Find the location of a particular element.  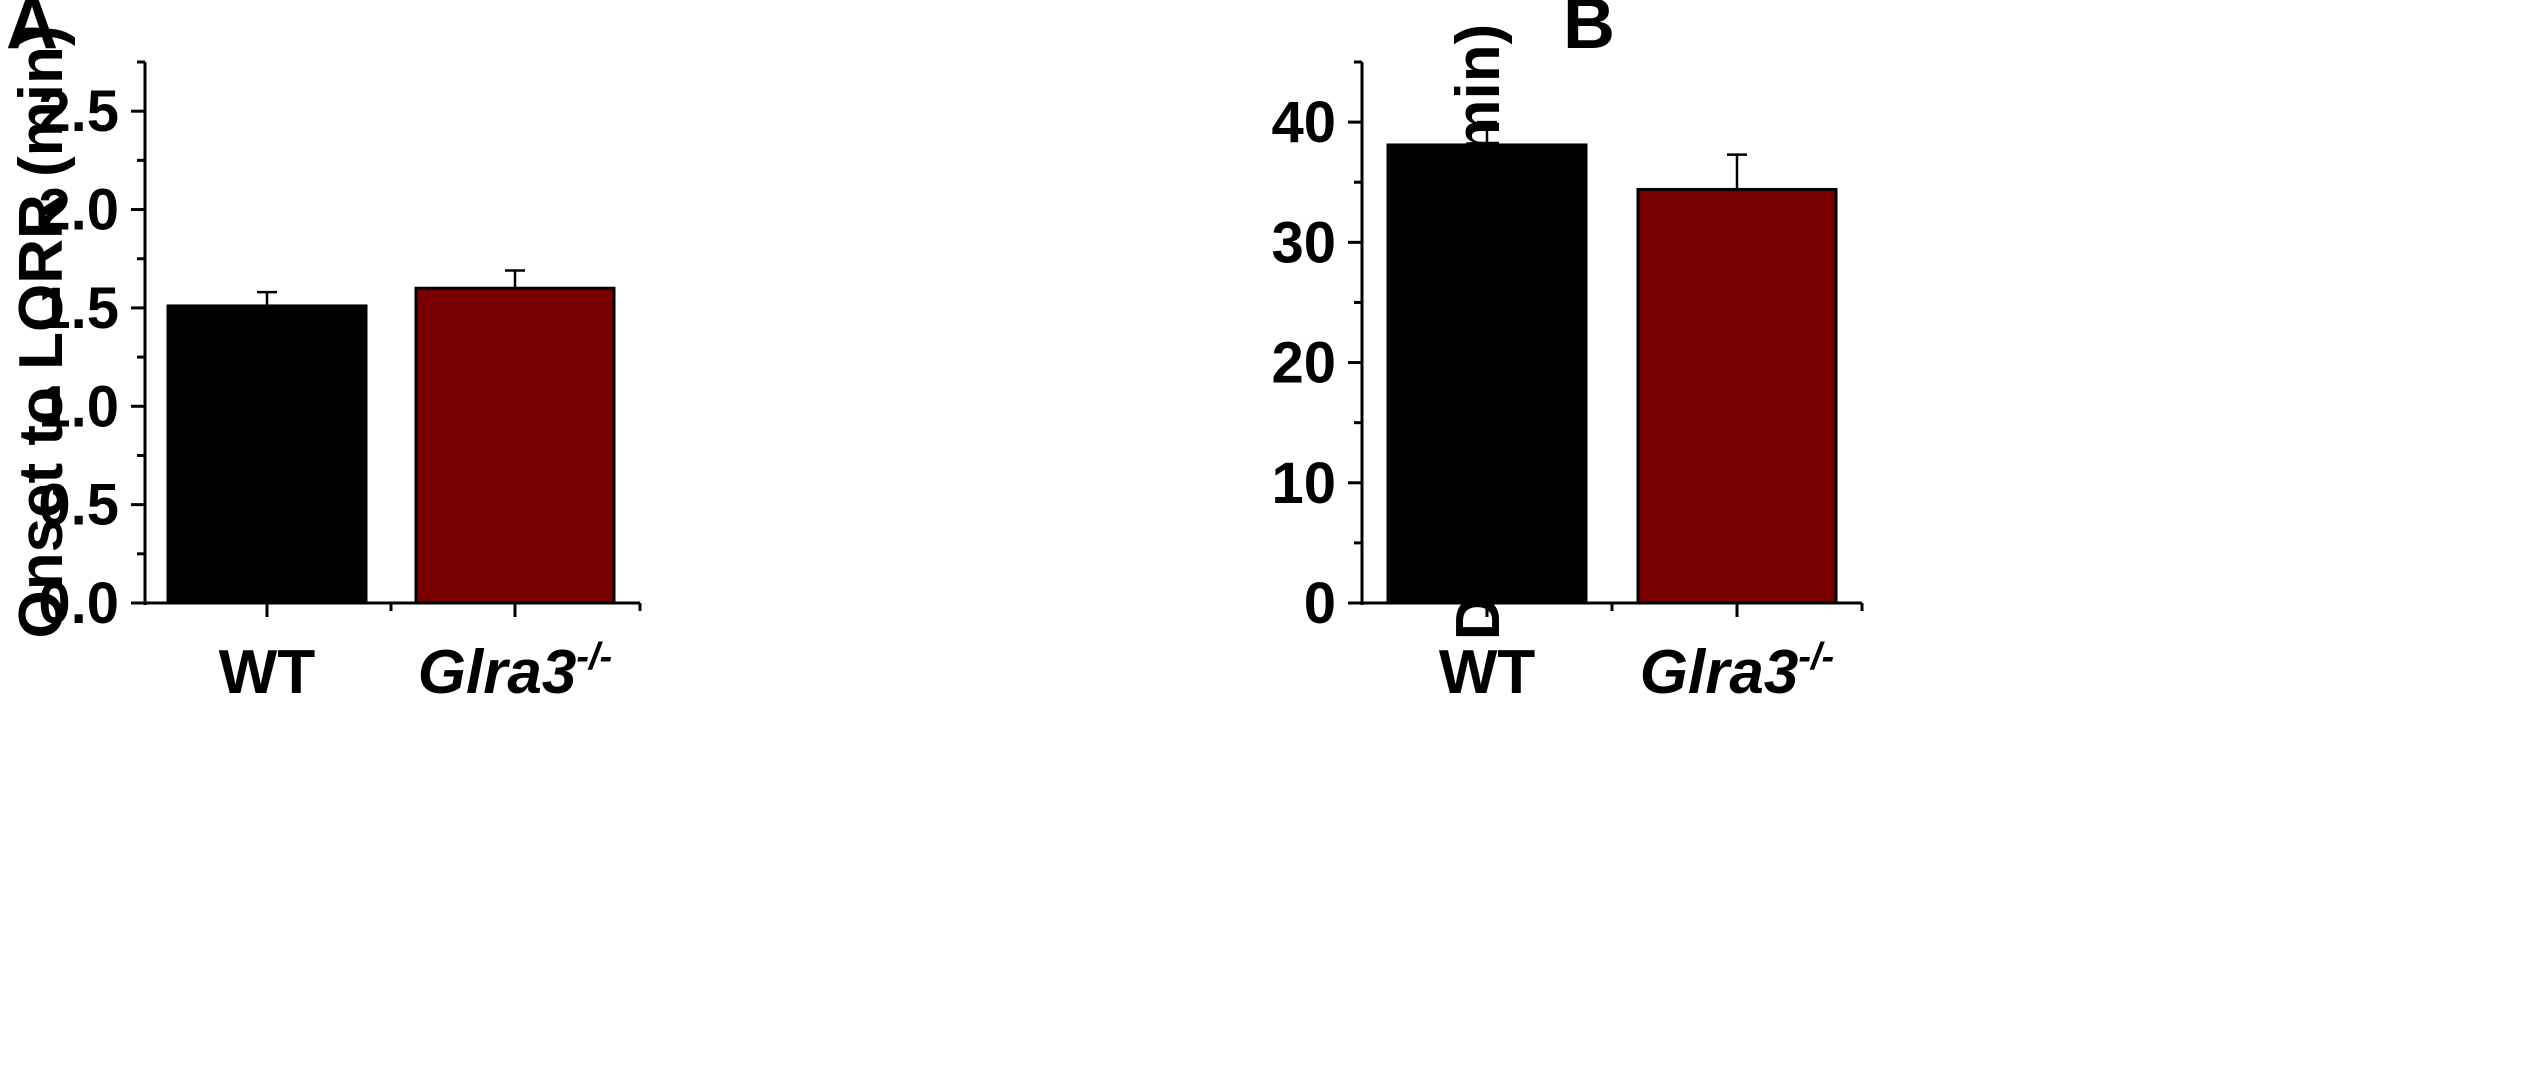

plot-area-b: 0 10 20 30 40 WT Glra3-/- is located at coordinates (1567, 383).